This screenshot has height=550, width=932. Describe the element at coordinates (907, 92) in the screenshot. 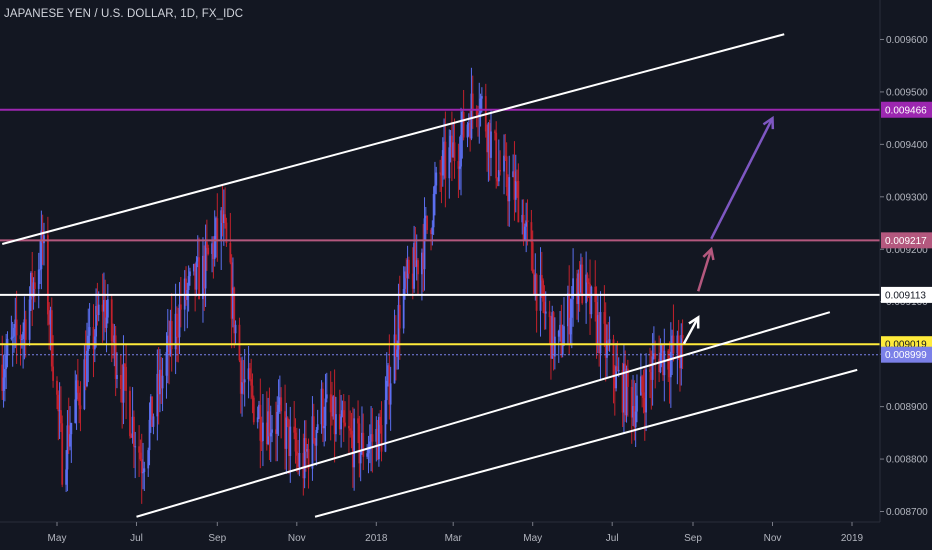

I see `y-tick-label: 0.009500` at that location.